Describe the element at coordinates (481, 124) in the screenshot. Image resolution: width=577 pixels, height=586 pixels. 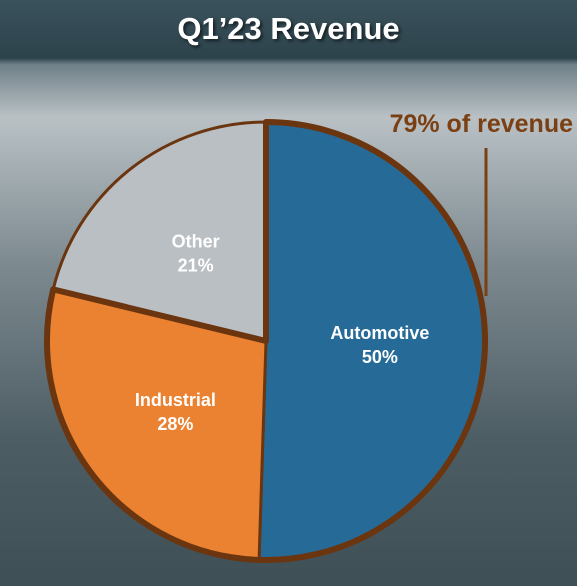
I see `highlight-annotation: 79% of revenue` at that location.